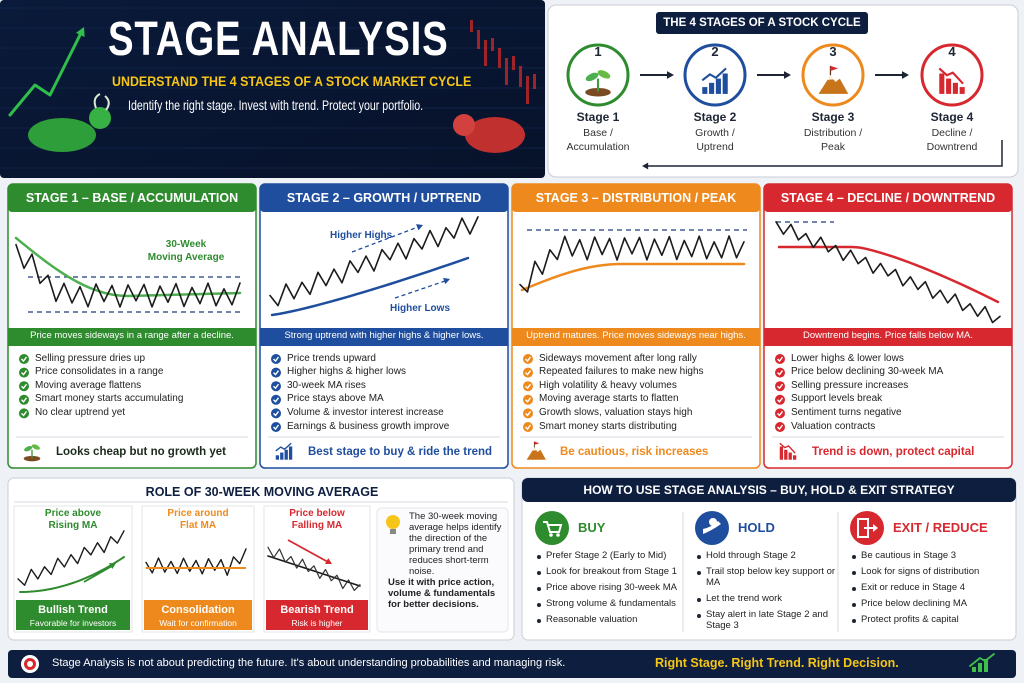 This screenshot has width=1024, height=683. Describe the element at coordinates (768, 620) in the screenshot. I see `strategy-point: Stay alert in late Stage 2 and Stage 3` at that location.